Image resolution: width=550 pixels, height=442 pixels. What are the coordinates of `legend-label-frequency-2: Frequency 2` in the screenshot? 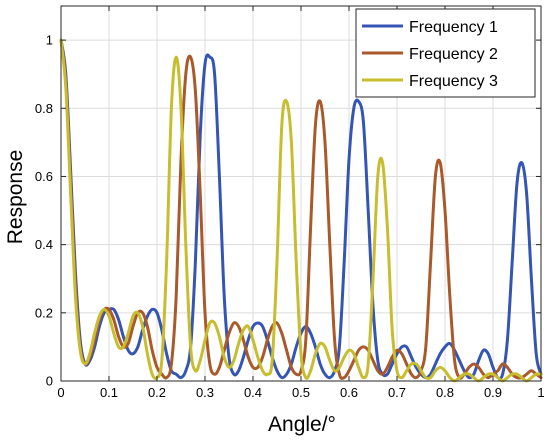 It's located at (453, 54).